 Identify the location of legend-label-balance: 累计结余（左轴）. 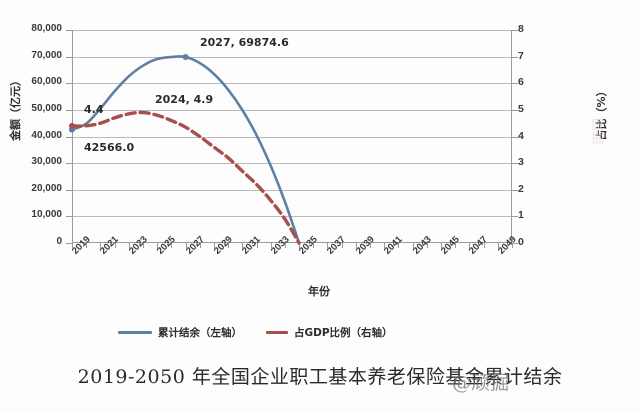
(200, 333).